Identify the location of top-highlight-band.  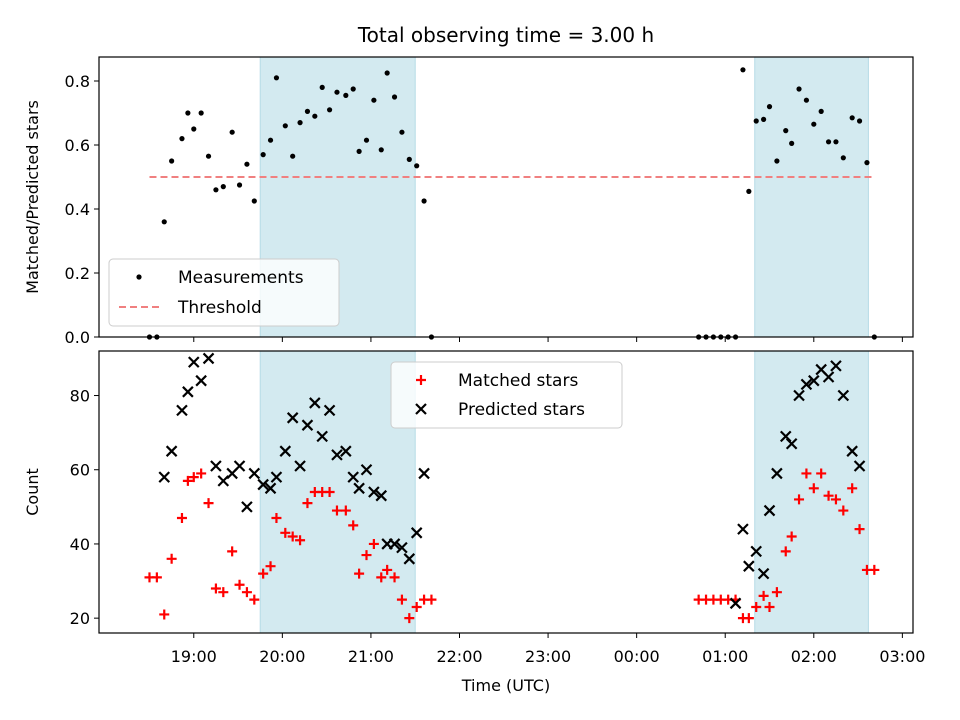
(811, 197).